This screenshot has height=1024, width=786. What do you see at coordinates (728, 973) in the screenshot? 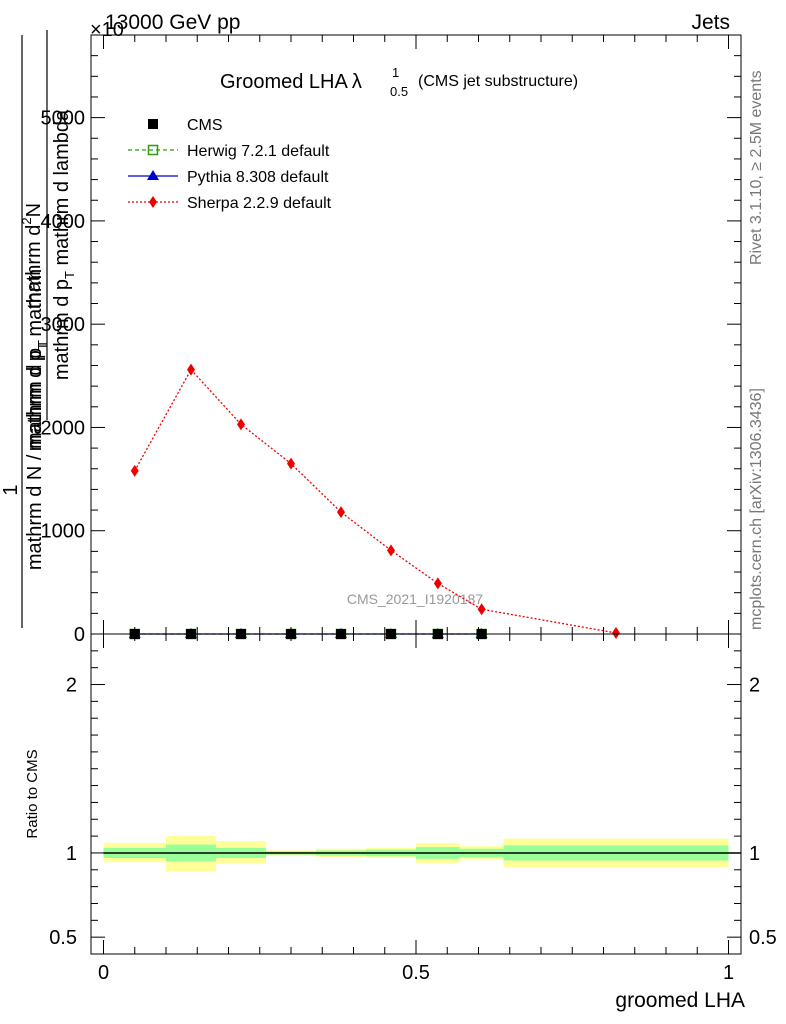
I see `x-tick-label: 1` at bounding box center [728, 973].